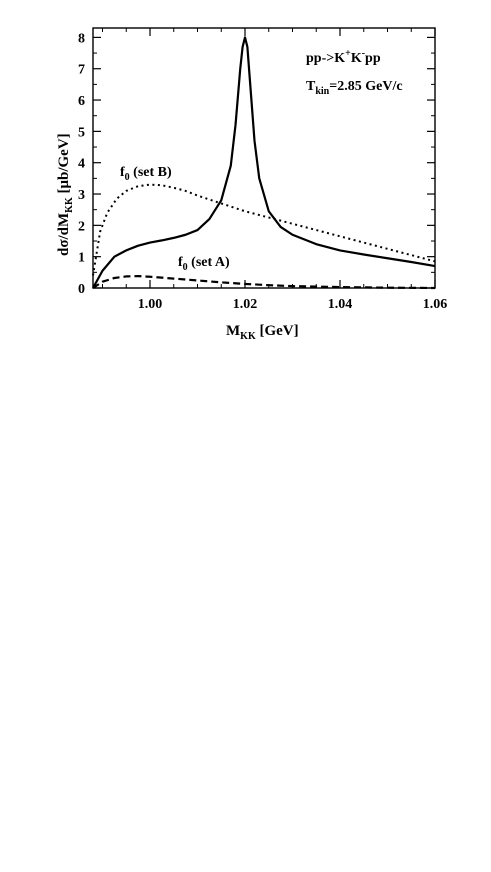  Describe the element at coordinates (65, 194) in the screenshot. I see `y-axis-label: dσ/dMKK [μb/GeV]` at that location.